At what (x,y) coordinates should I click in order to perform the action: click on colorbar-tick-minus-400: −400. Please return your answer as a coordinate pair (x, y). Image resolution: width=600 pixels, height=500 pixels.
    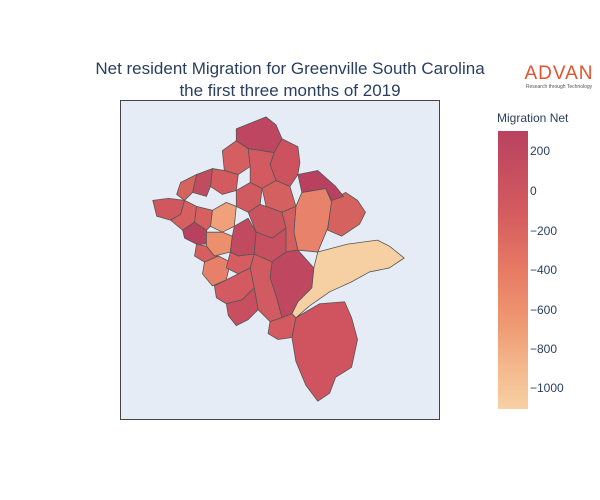
    Looking at the image, I should click on (544, 270).